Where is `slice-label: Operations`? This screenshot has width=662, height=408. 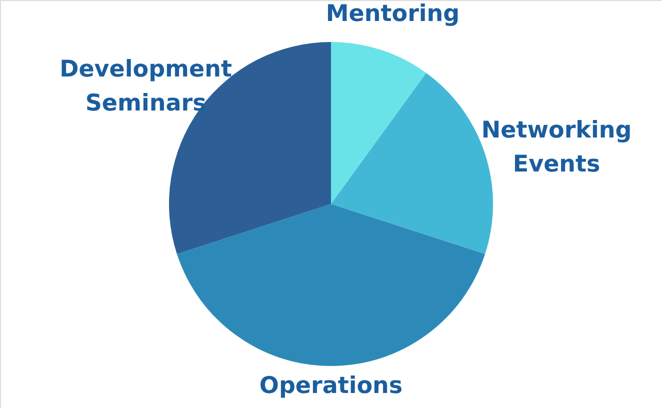 slice-label: Operations is located at coordinates (331, 386).